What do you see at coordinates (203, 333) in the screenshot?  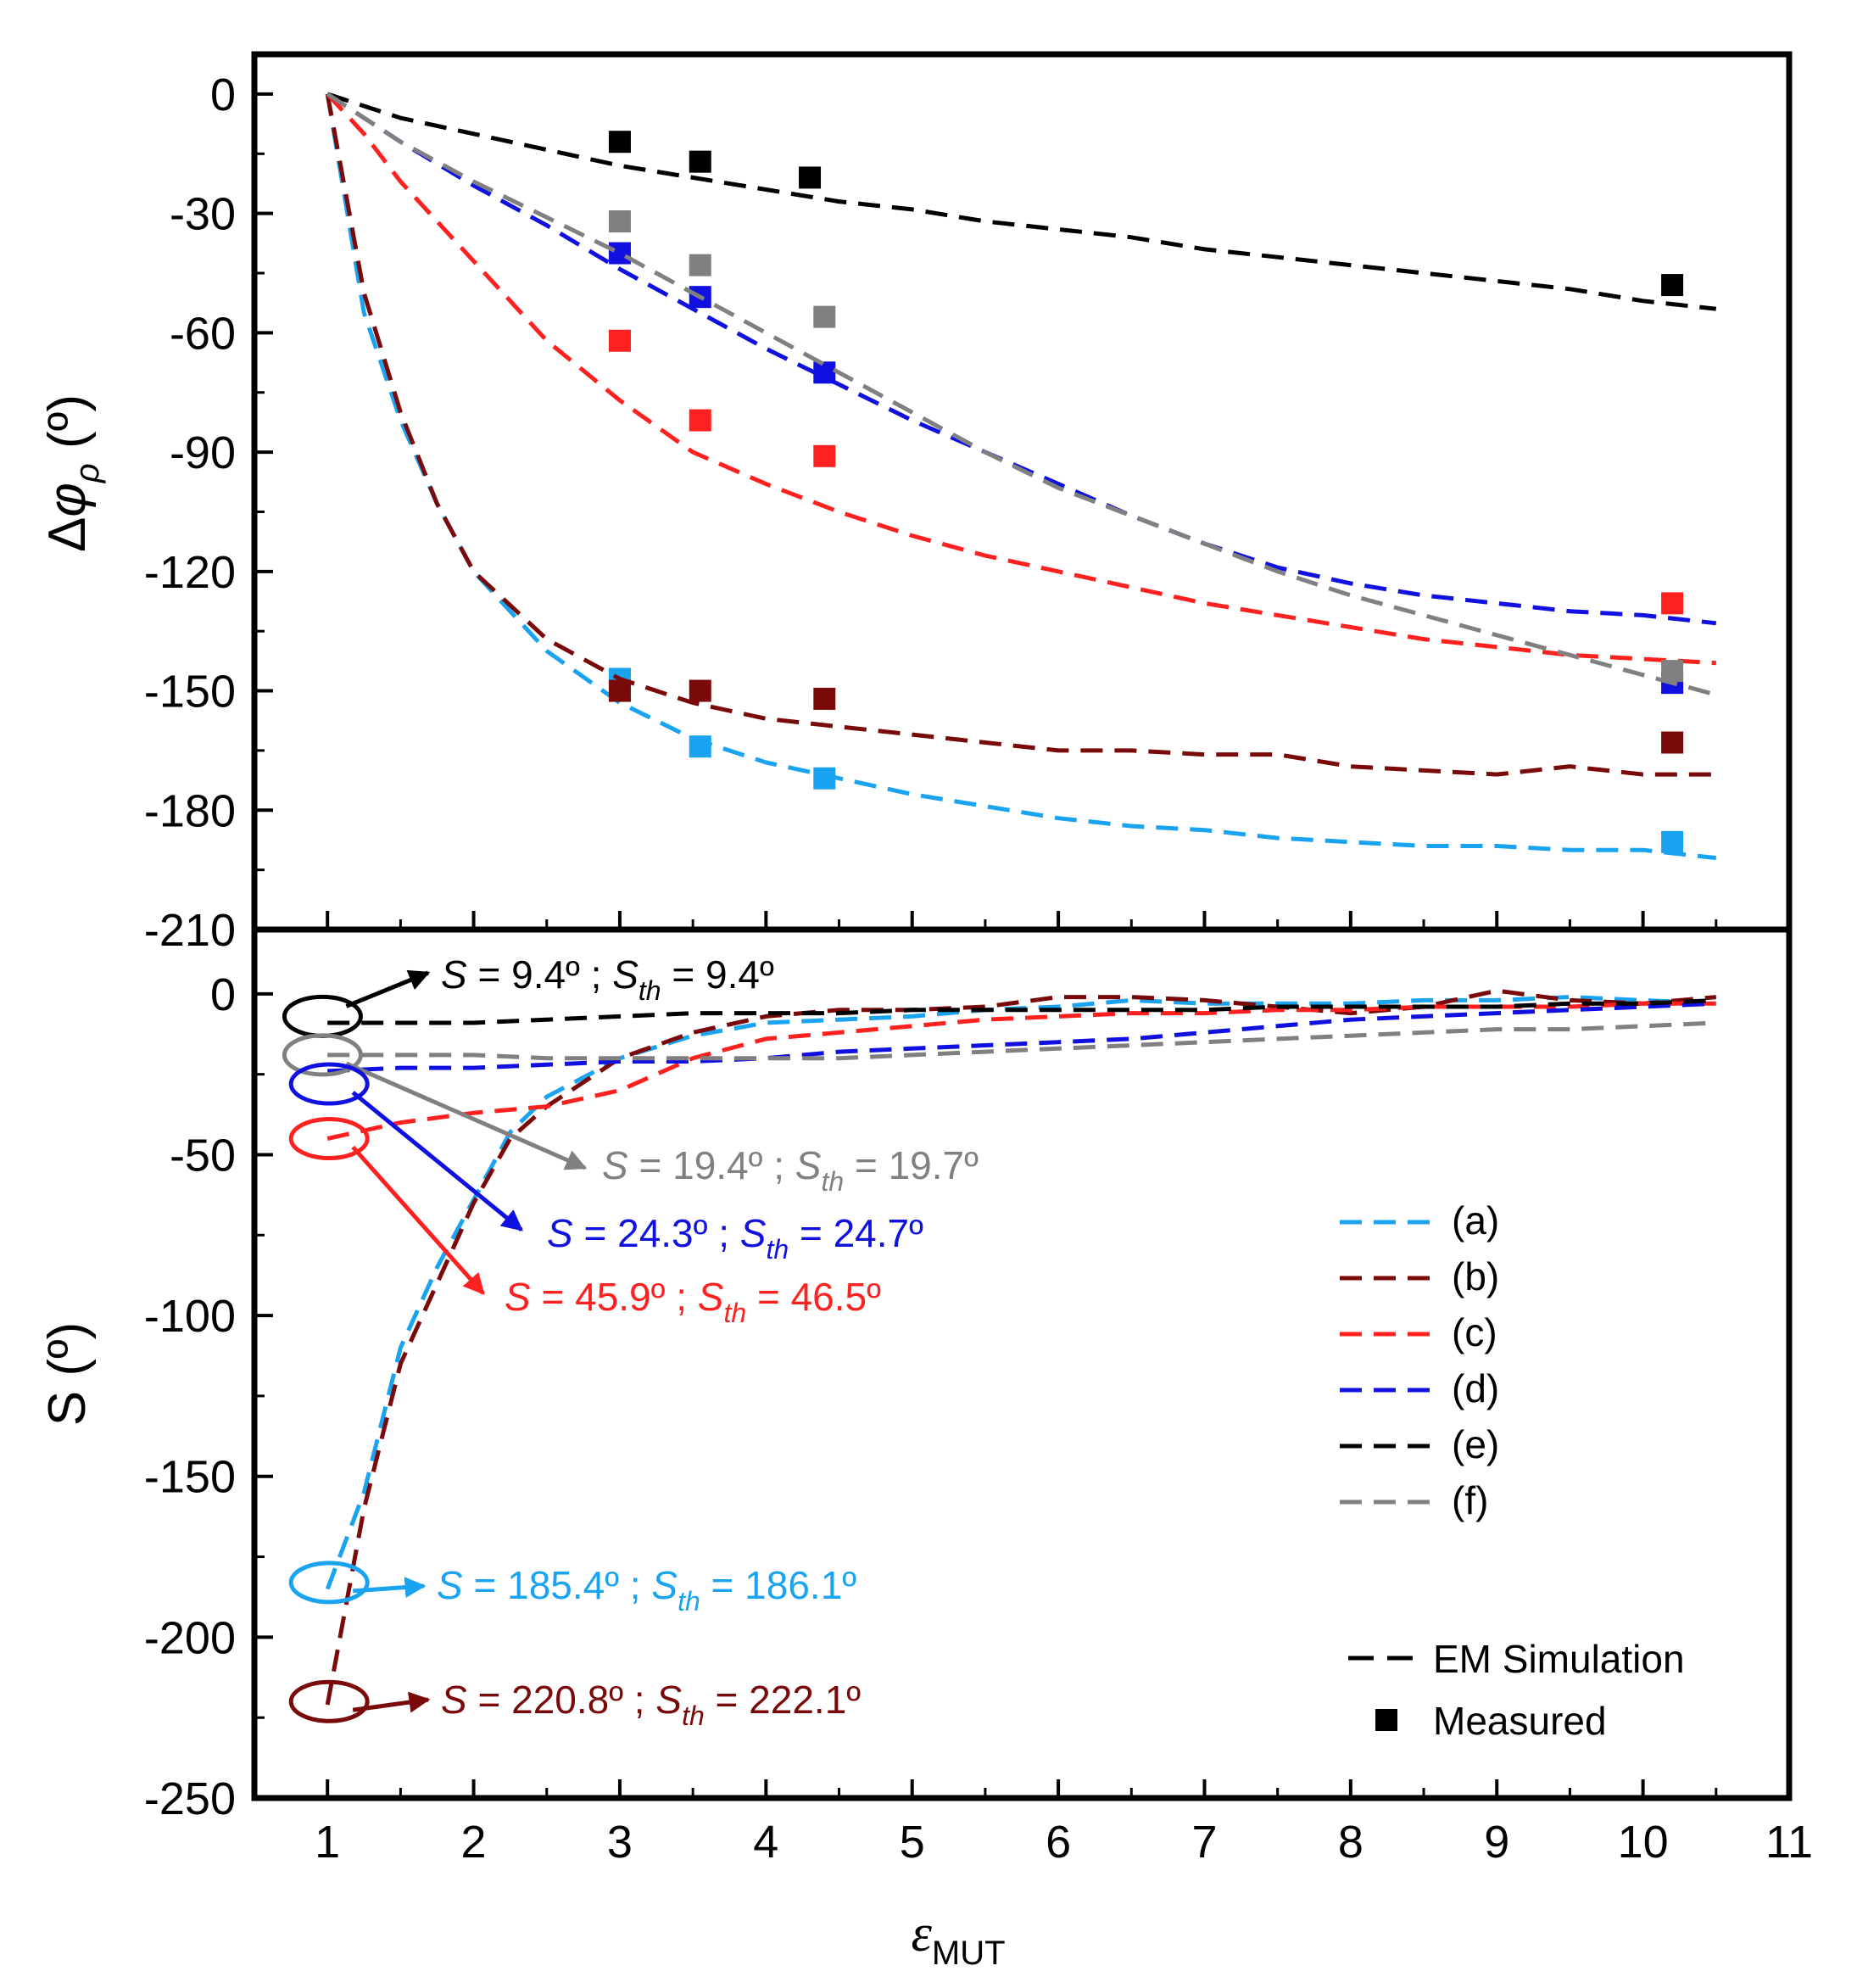 I see `top-y-tick-label: -60` at bounding box center [203, 333].